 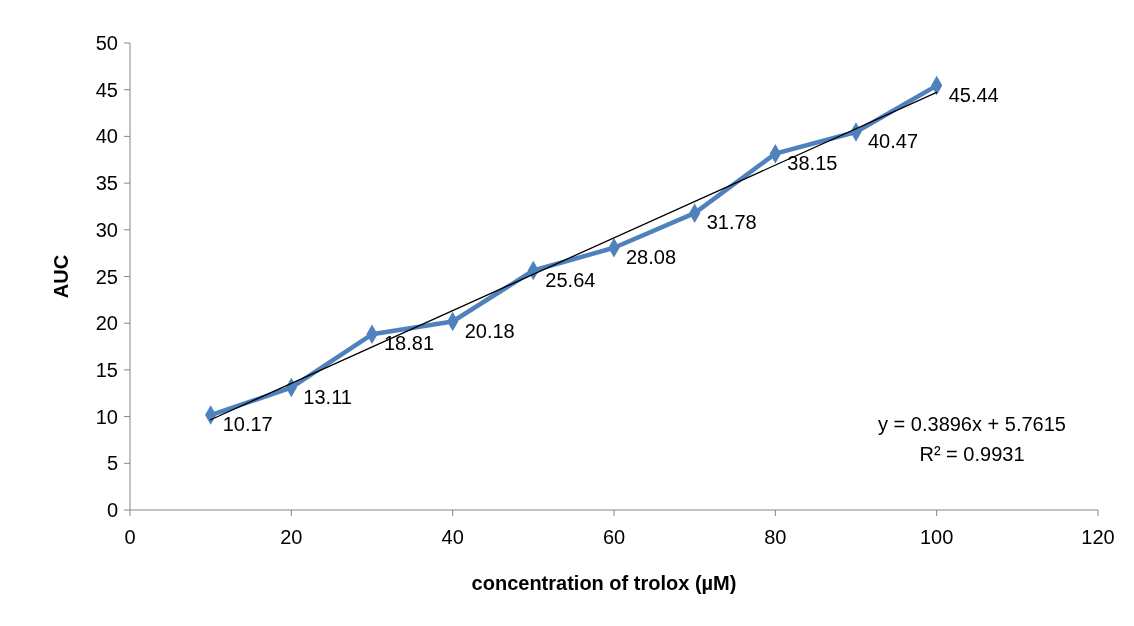 What do you see at coordinates (112, 463) in the screenshot?
I see `y-tick-label: 5` at bounding box center [112, 463].